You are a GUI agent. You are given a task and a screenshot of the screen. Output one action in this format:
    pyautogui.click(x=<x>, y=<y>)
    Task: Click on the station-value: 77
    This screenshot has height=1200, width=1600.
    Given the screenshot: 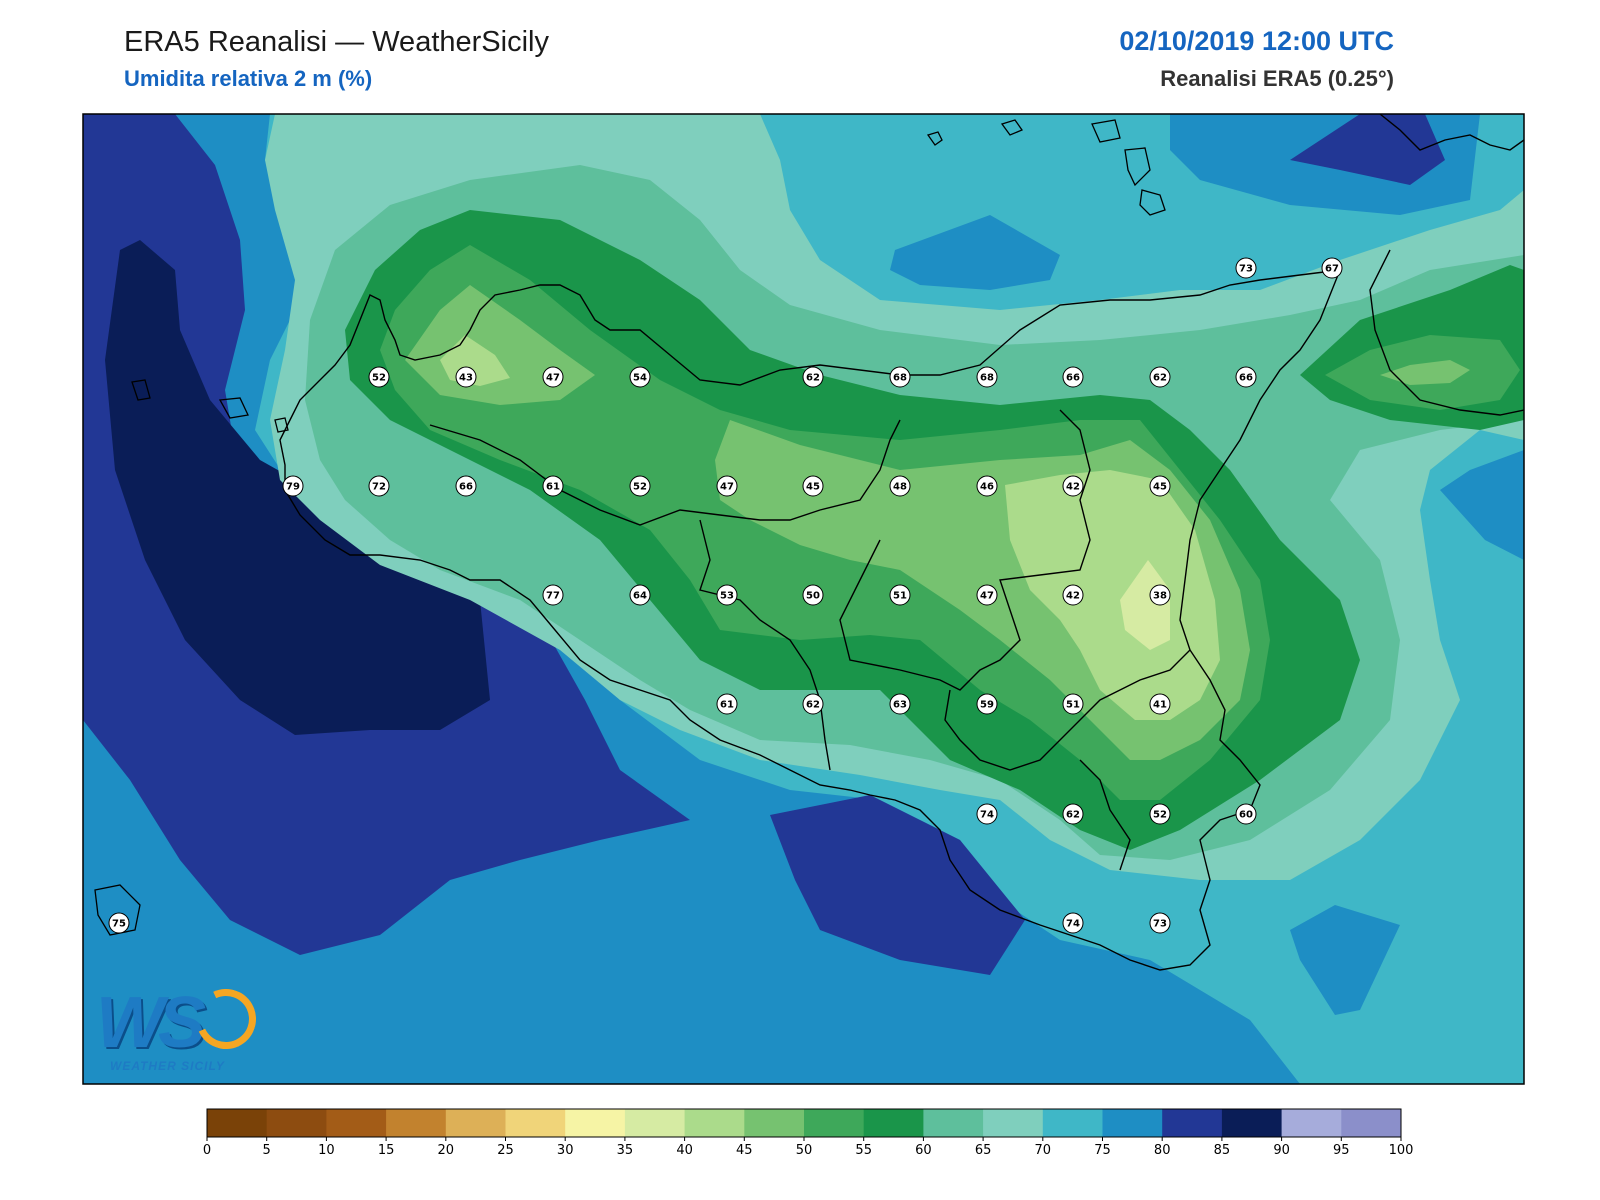 What is the action you would take?
    pyautogui.click(x=553, y=596)
    